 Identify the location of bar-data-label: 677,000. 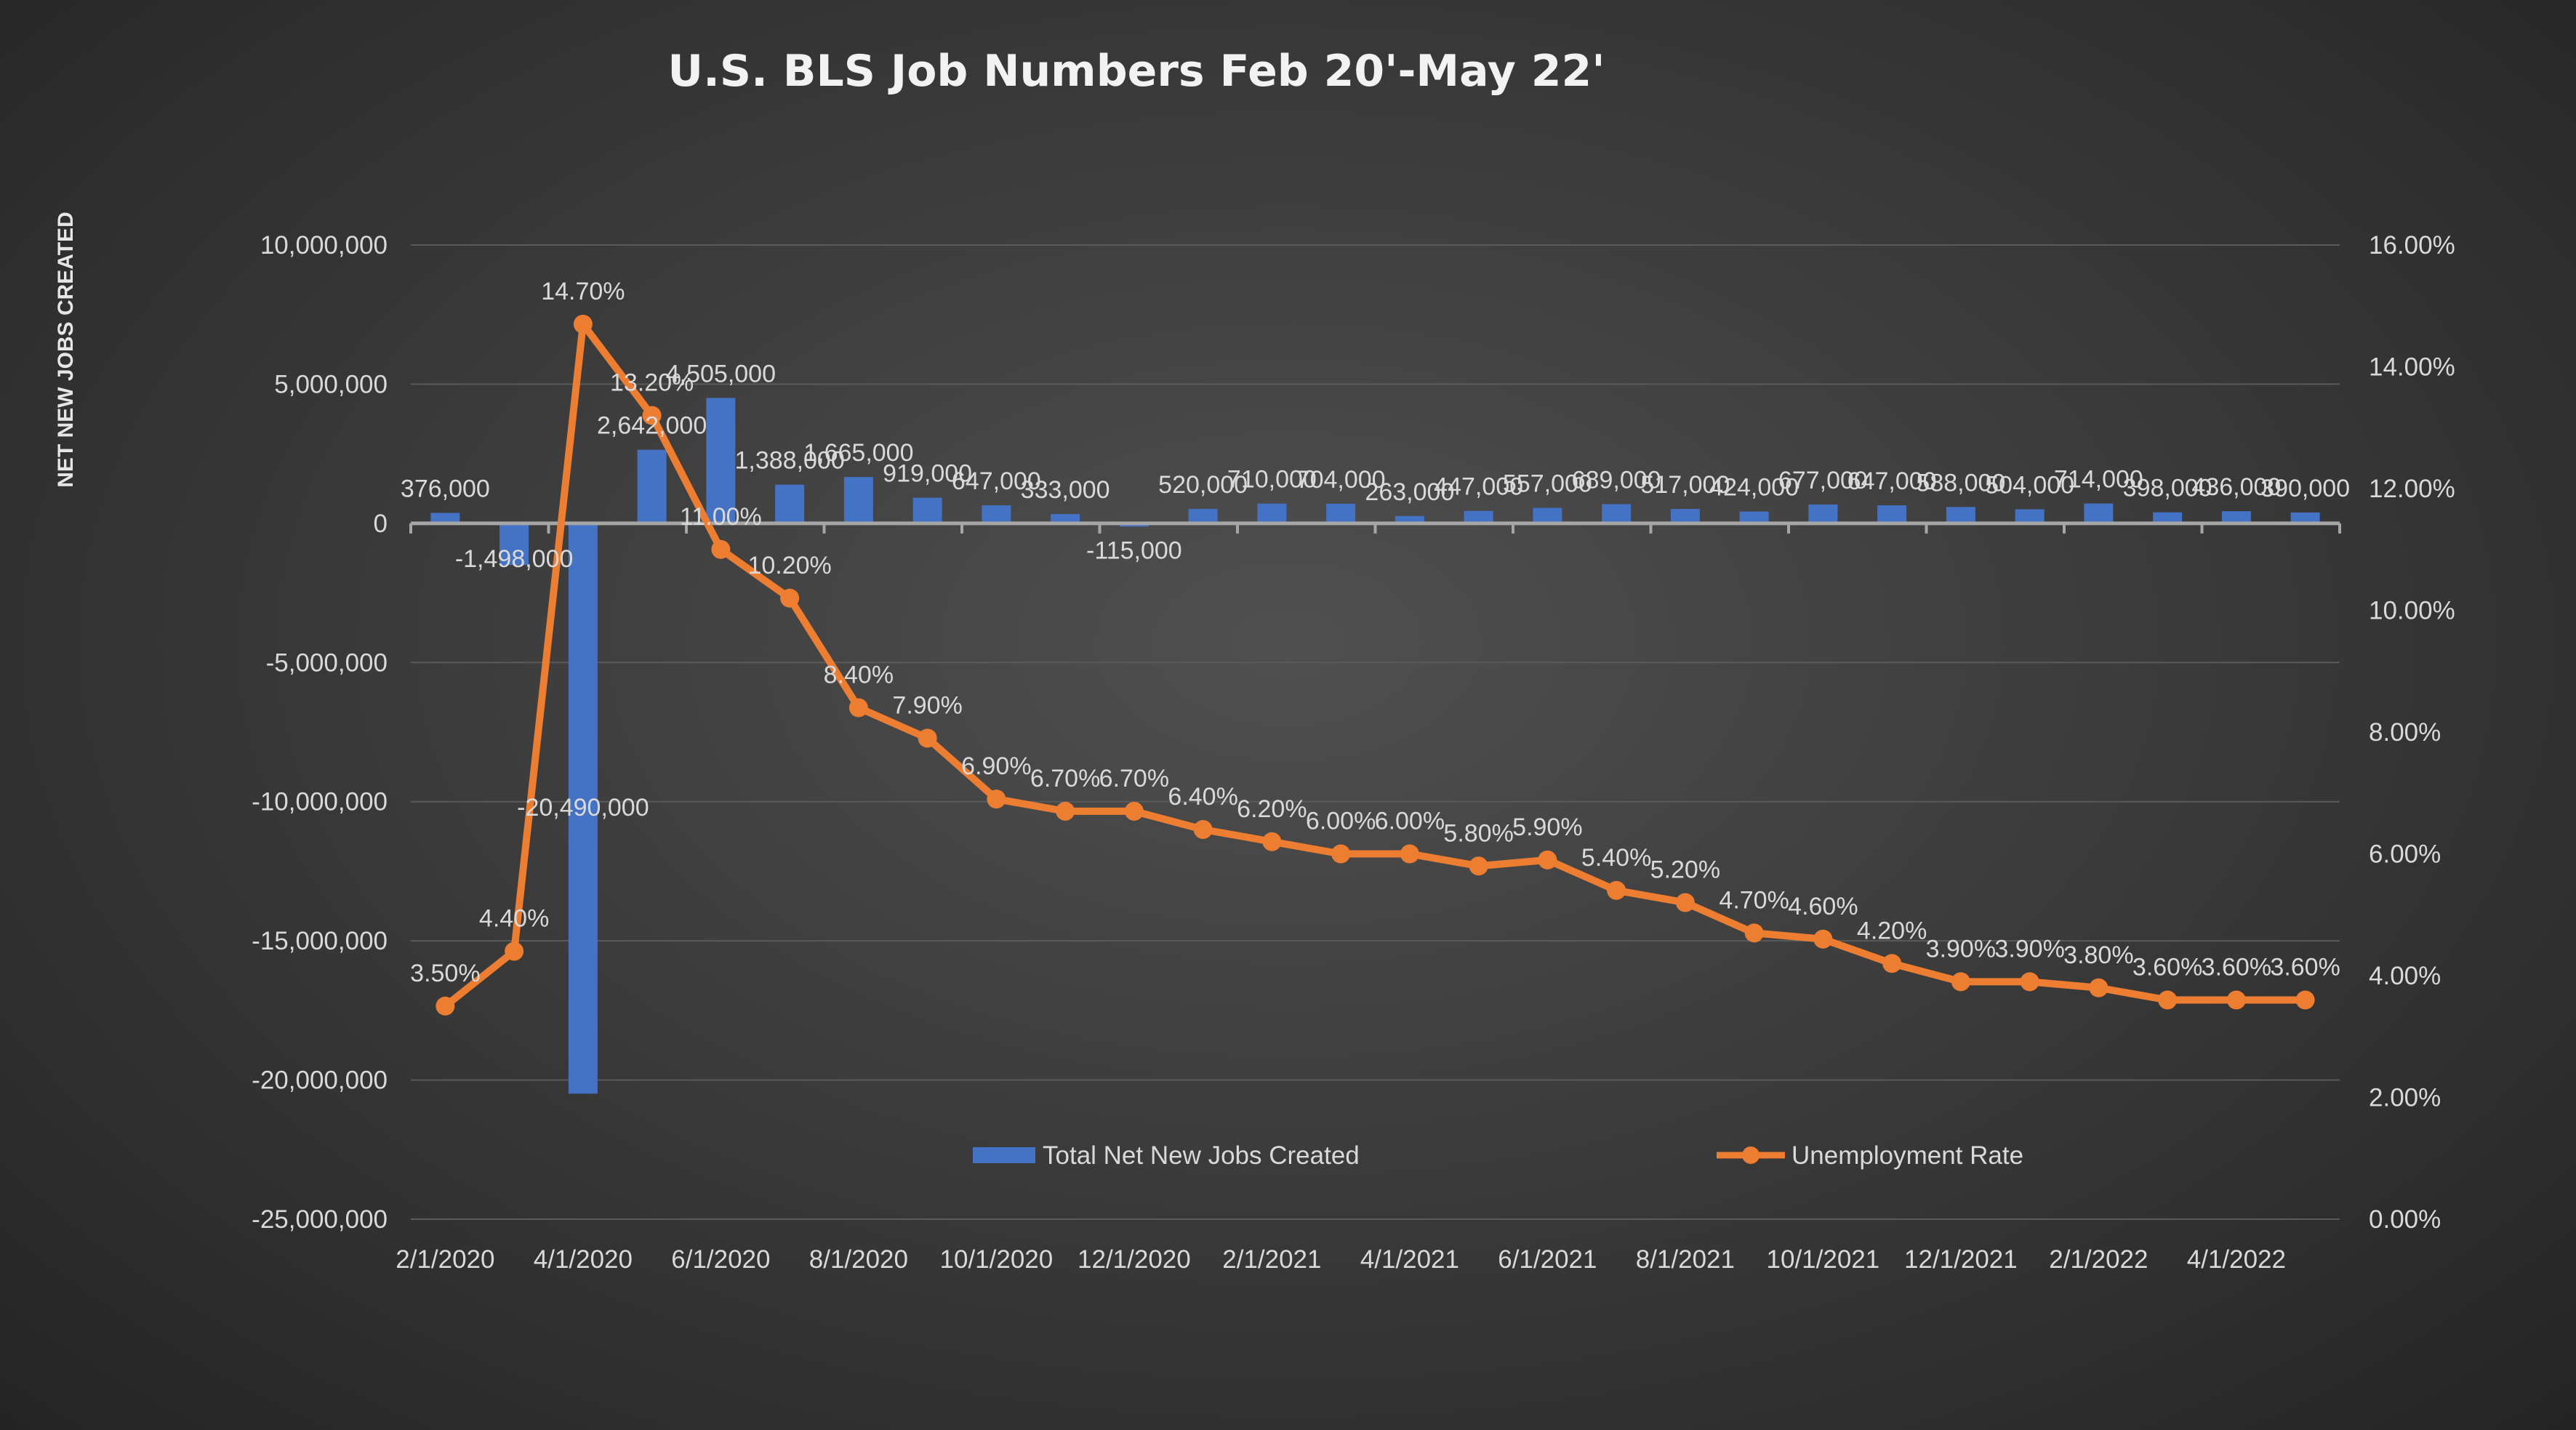
(1823, 481).